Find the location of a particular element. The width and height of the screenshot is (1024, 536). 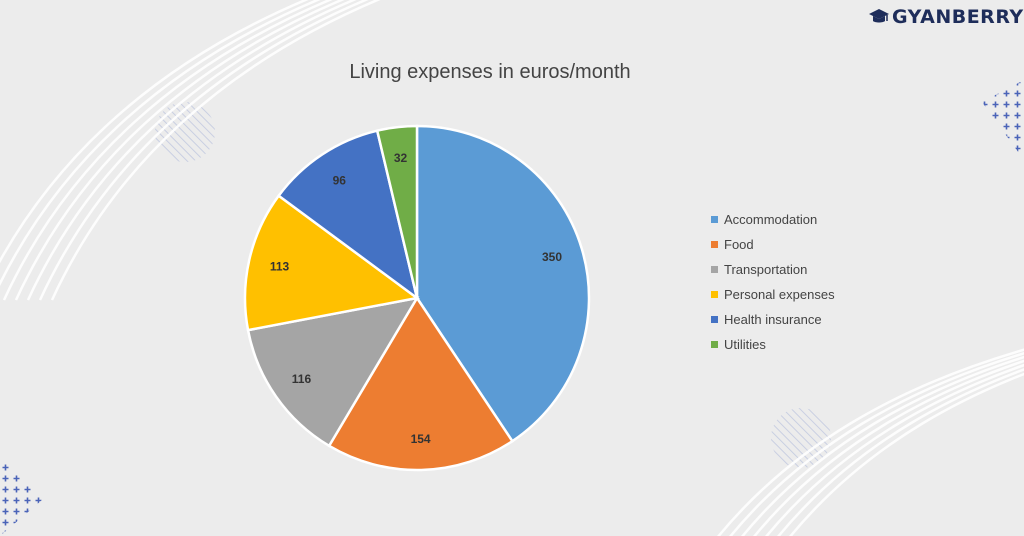

legend-label: Personal expenses is located at coordinates (779, 294).